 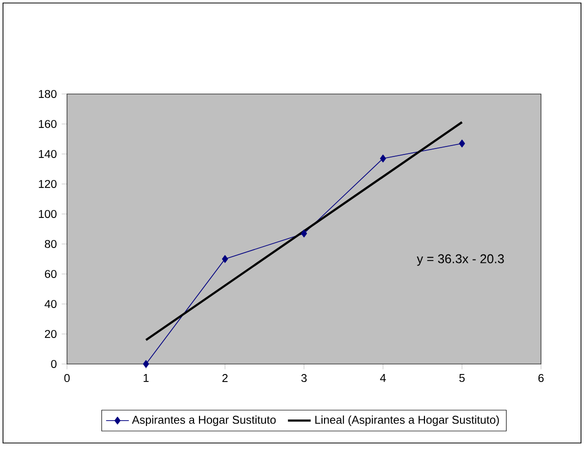 What do you see at coordinates (50, 304) in the screenshot?
I see `y-tick-label: 40` at bounding box center [50, 304].